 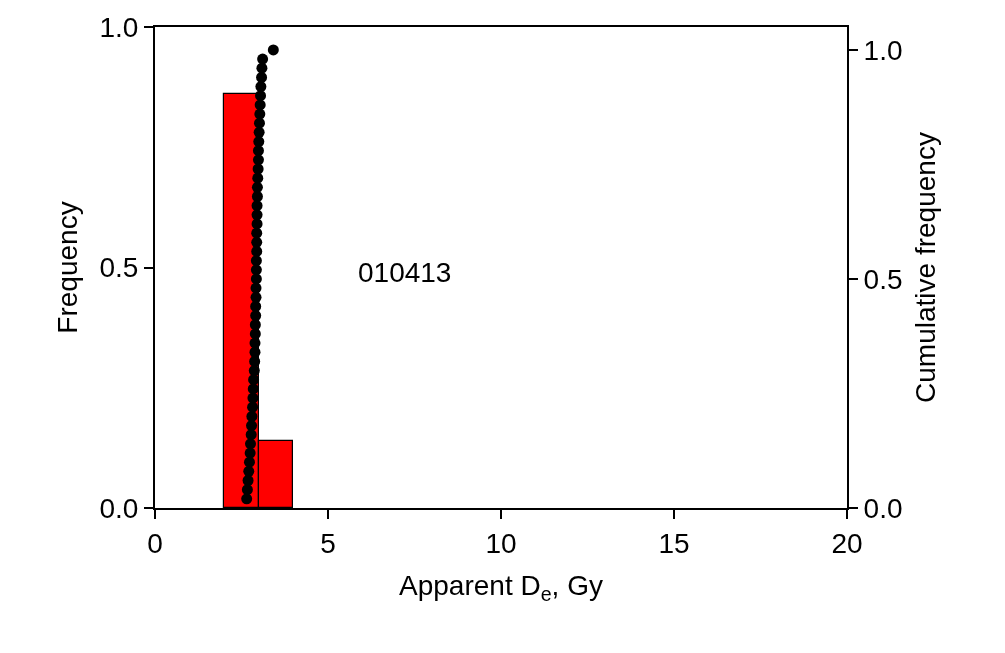 What do you see at coordinates (883, 50) in the screenshot?
I see `y2-tick-label: 1.0` at bounding box center [883, 50].